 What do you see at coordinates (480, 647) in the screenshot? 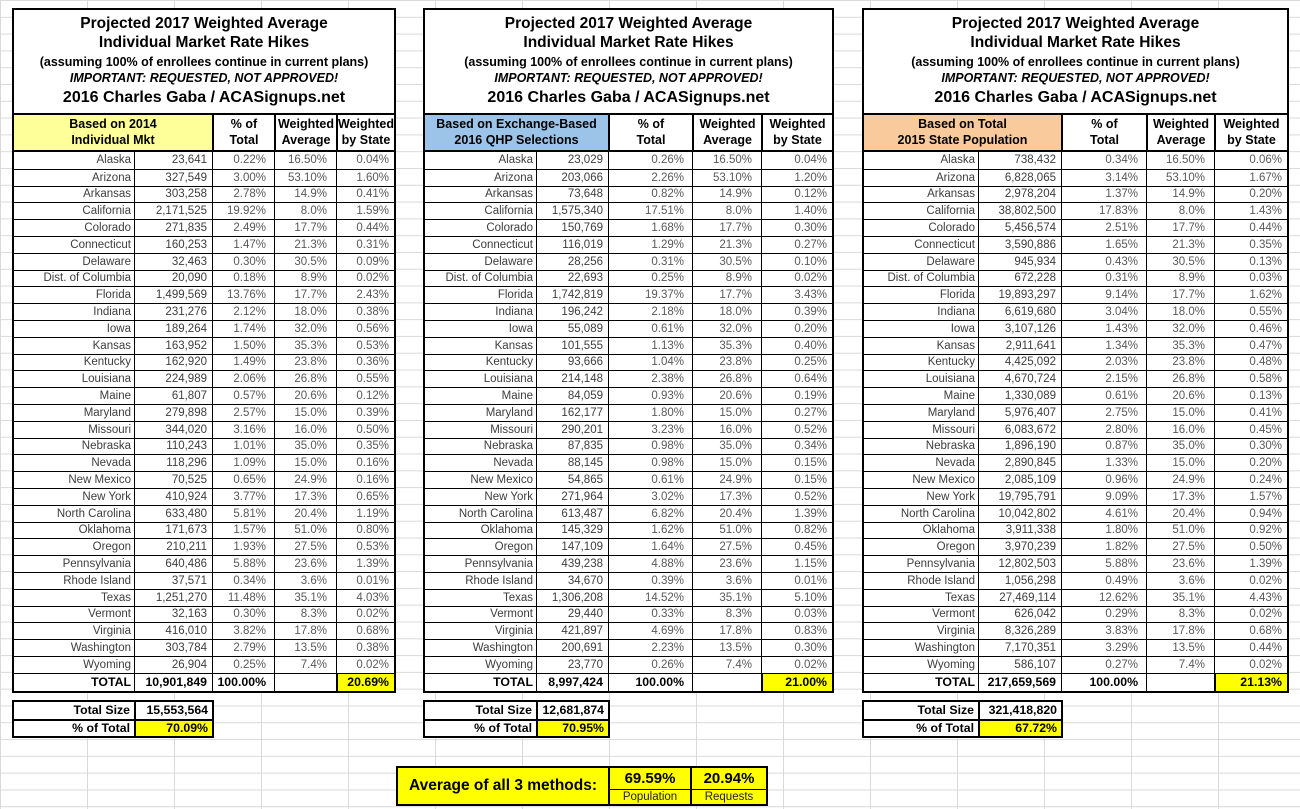
I see `cell-state: Washington` at bounding box center [480, 647].